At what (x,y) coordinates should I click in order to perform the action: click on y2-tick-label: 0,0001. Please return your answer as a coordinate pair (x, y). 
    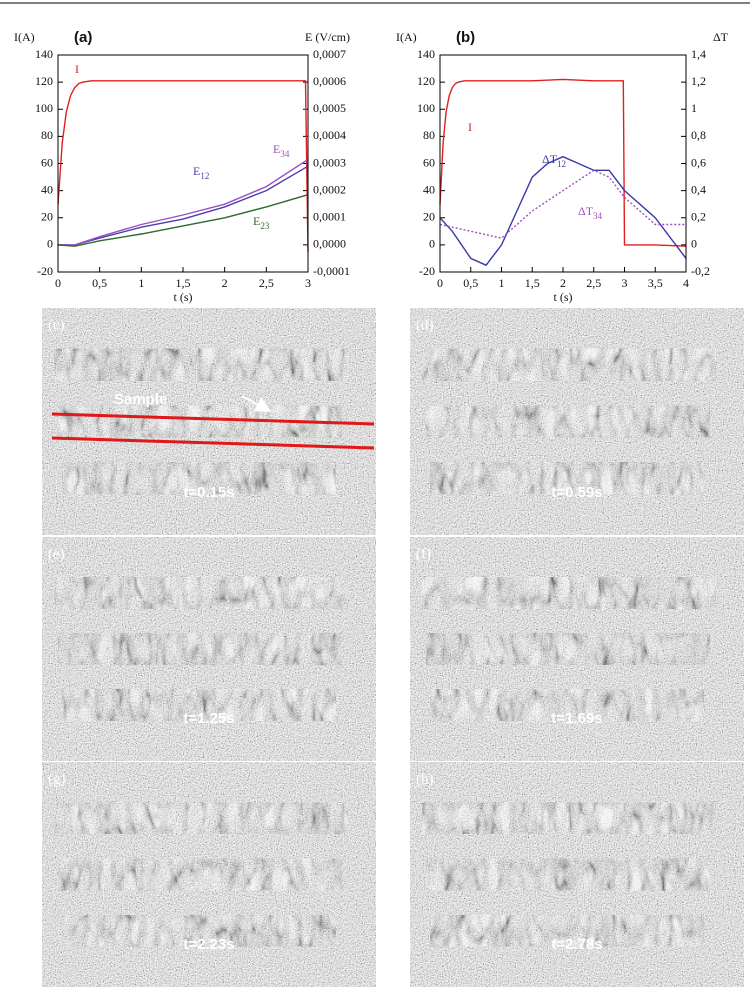
    Looking at the image, I should click on (329, 217).